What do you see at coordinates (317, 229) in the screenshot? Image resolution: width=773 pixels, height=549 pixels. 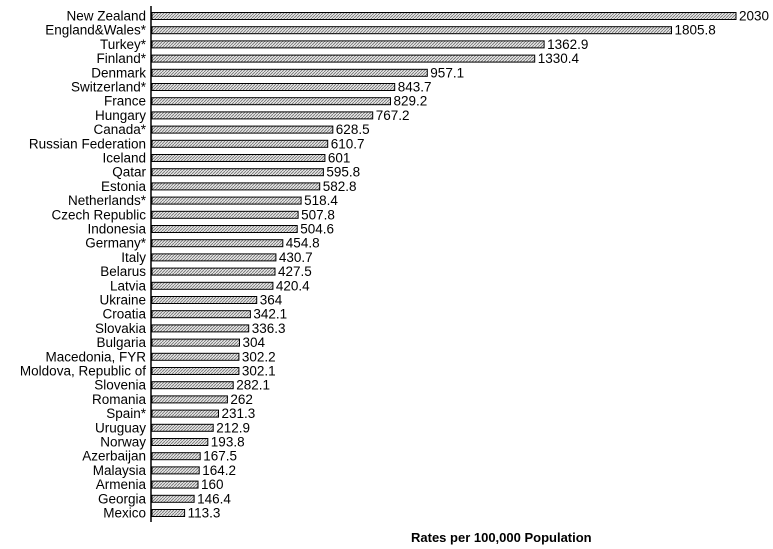 I see `value-label-indonesia: 504.6` at bounding box center [317, 229].